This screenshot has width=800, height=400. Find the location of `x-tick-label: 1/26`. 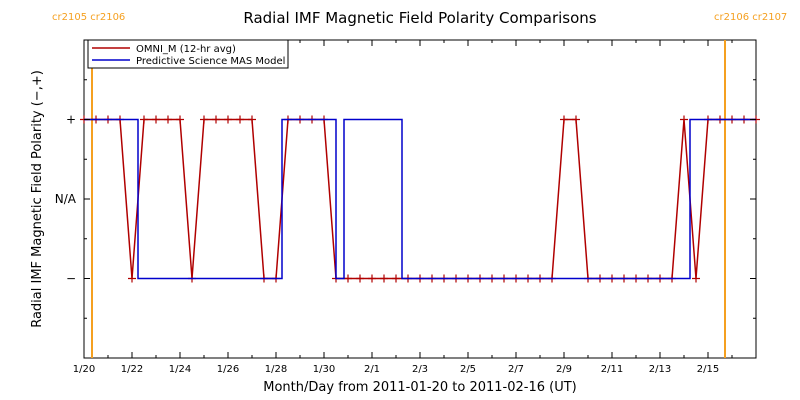

x-tick-label: 1/26 is located at coordinates (228, 369).